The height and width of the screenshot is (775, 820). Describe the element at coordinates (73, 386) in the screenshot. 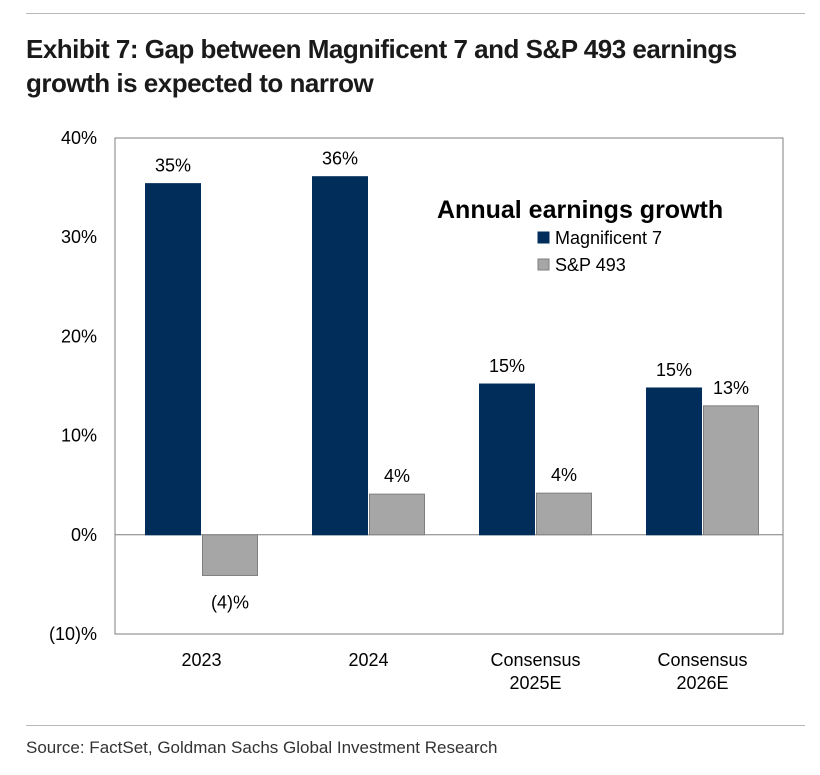

I see `y-axis: (10)% 0% 10% 20% 30% 40%` at that location.